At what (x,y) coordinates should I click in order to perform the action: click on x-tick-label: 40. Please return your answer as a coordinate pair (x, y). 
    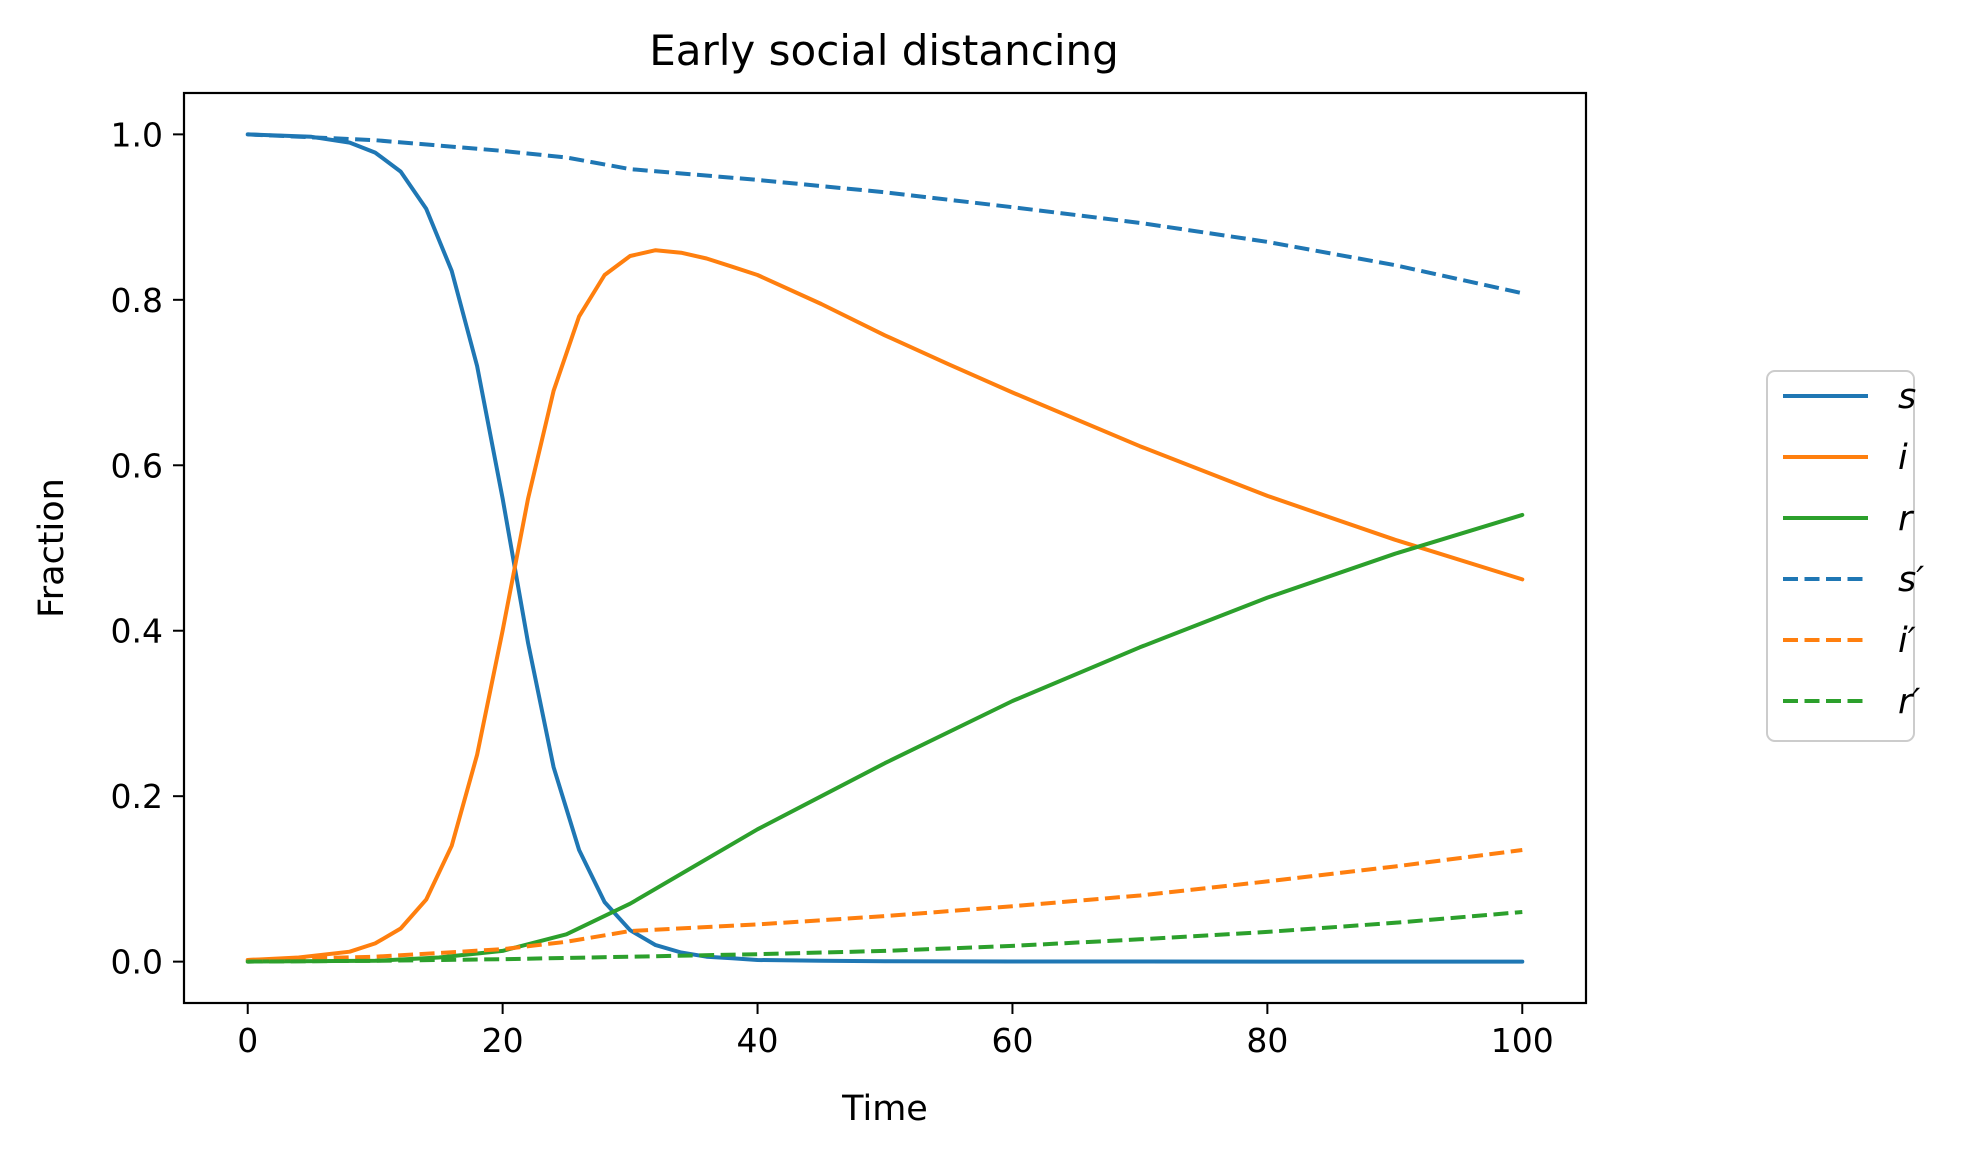
    Looking at the image, I should click on (758, 1040).